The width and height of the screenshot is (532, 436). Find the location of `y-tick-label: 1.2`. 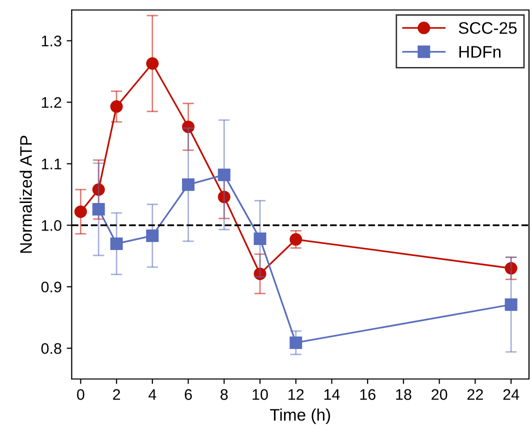

y-tick-label: 1.2 is located at coordinates (52, 102).